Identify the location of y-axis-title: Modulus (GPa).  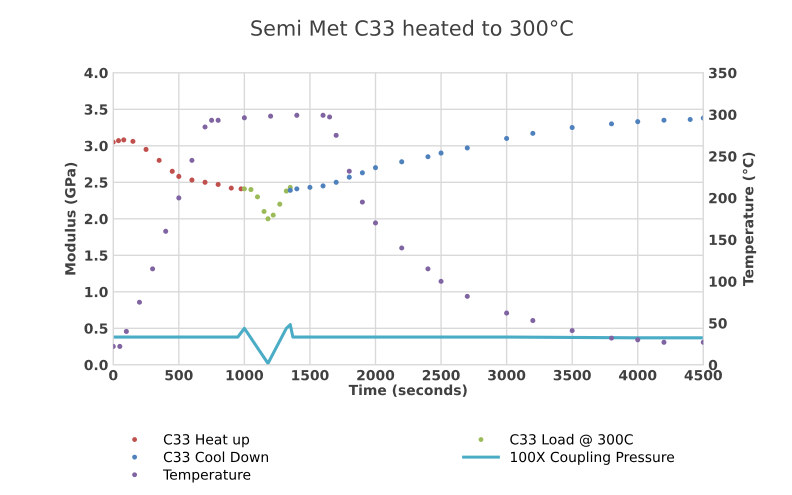
(71, 218).